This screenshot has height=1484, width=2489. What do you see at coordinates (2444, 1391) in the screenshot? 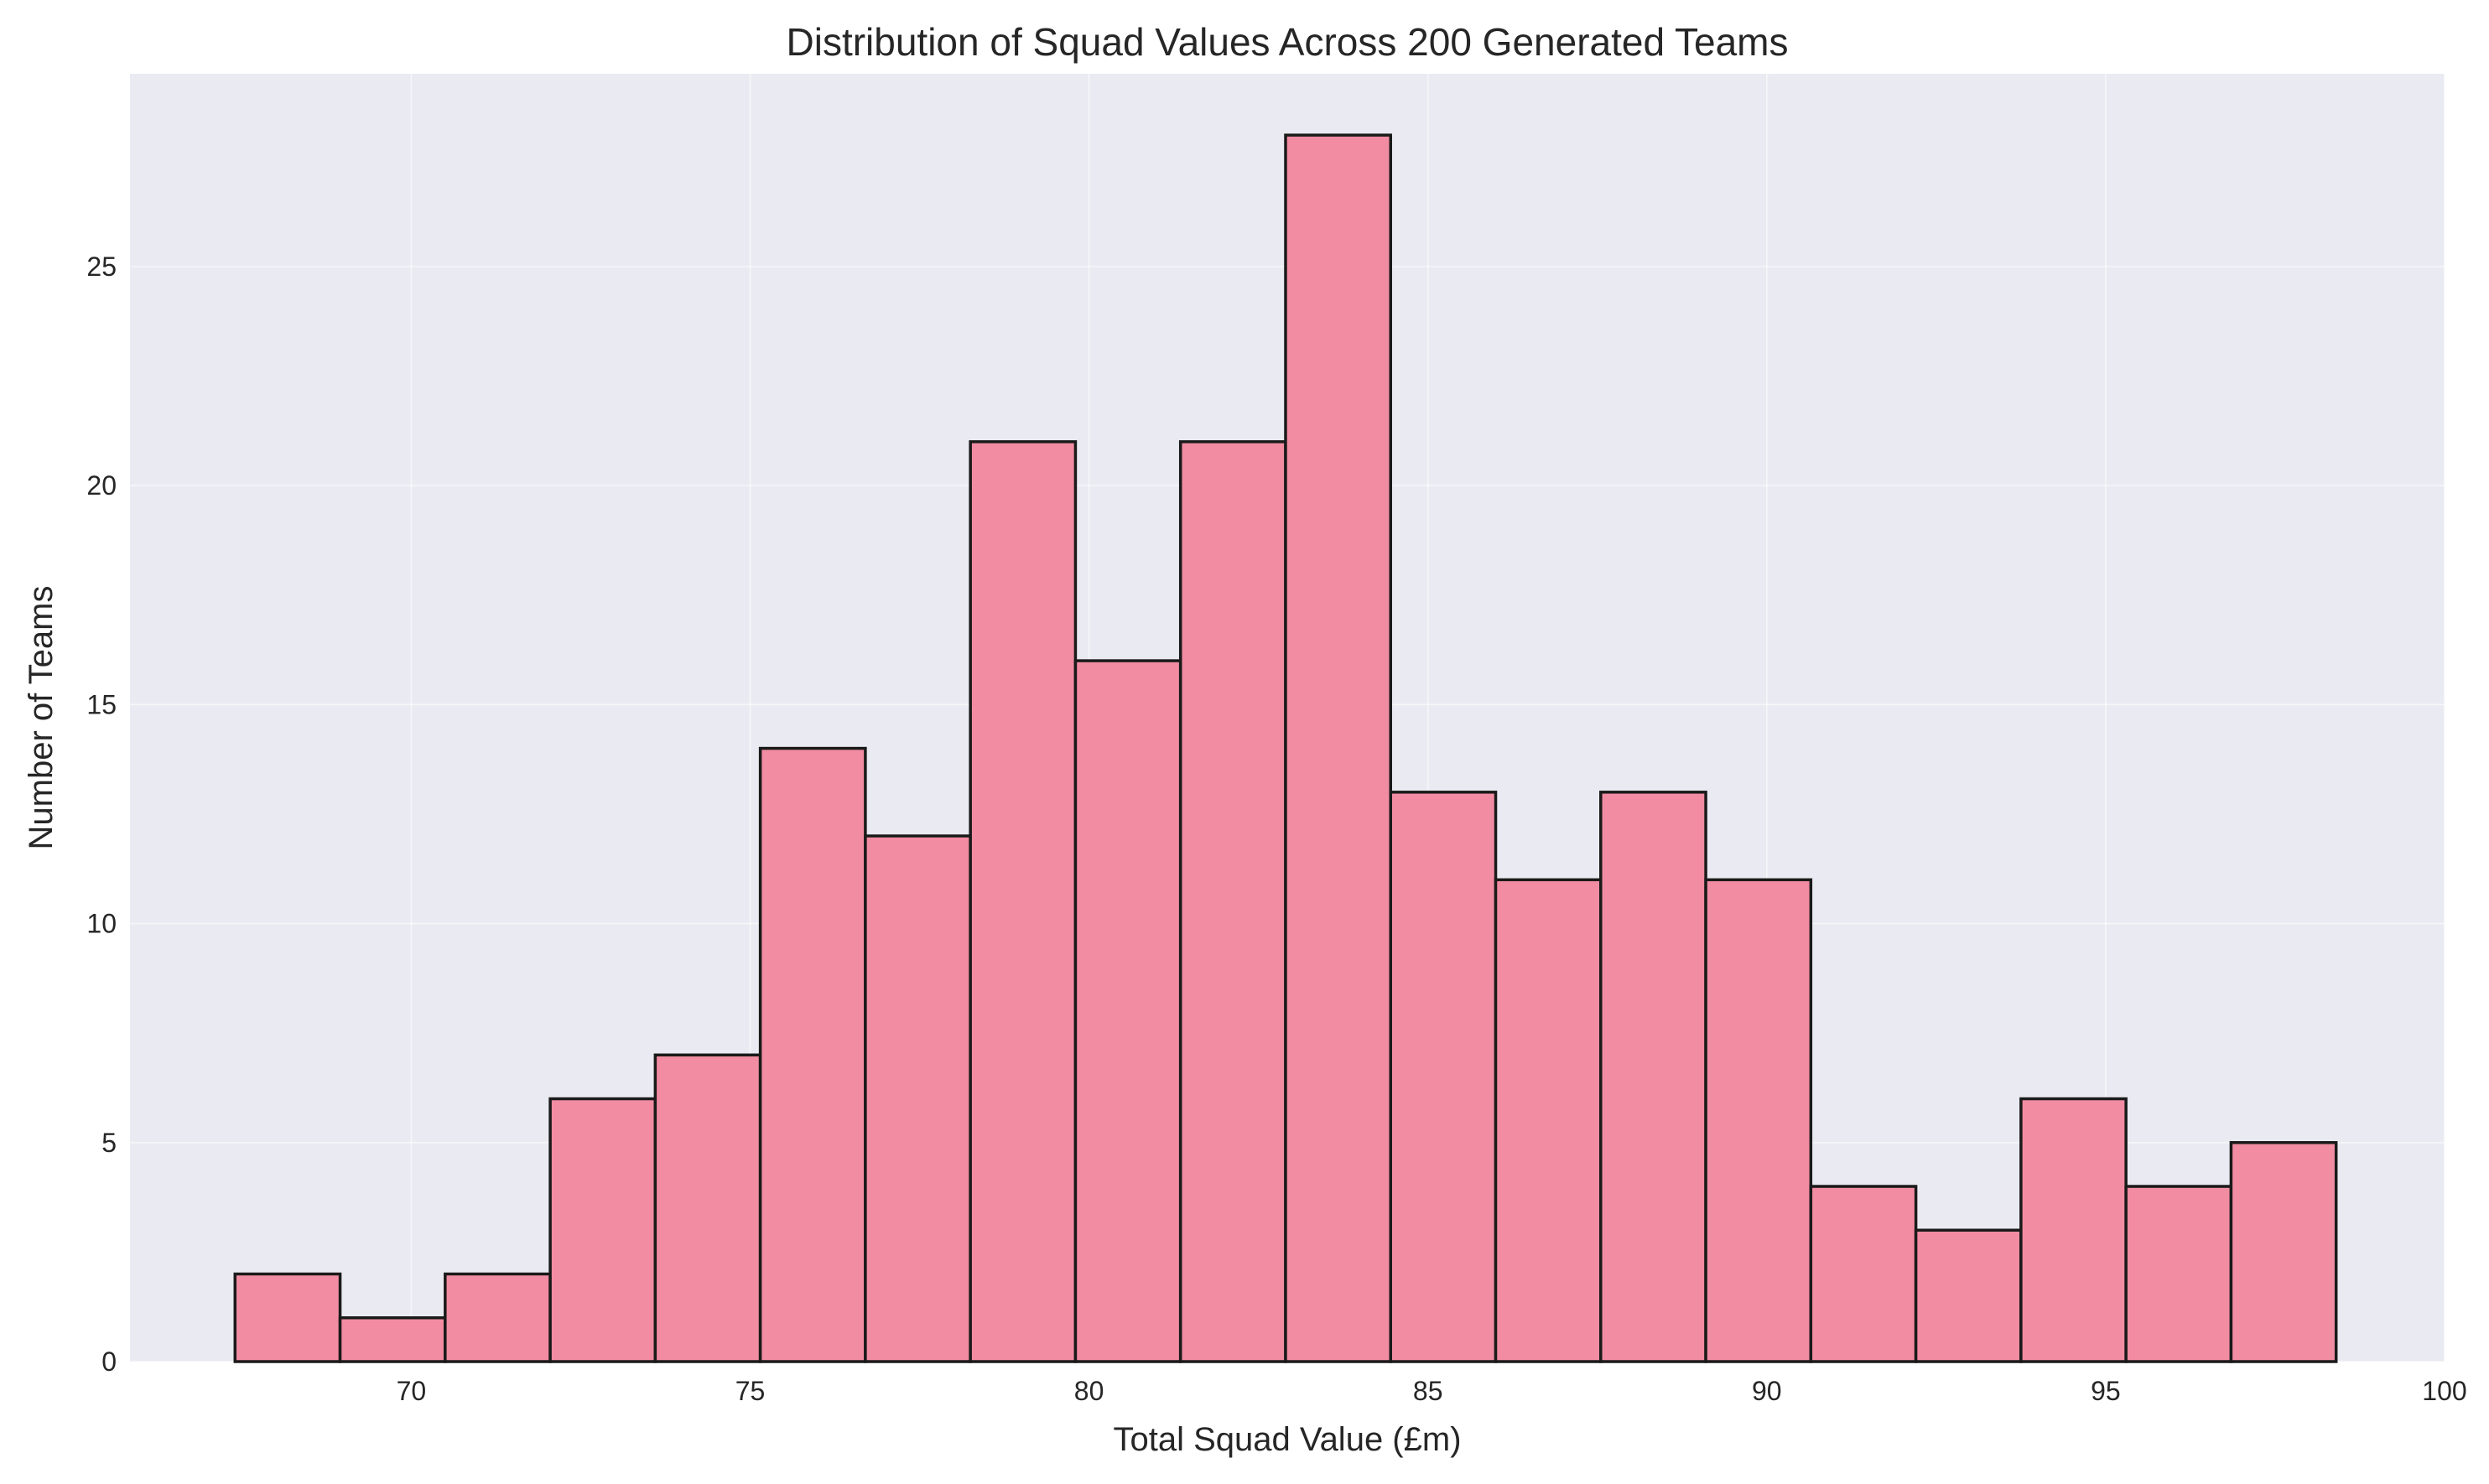
I see `x-tick-label: 100` at bounding box center [2444, 1391].